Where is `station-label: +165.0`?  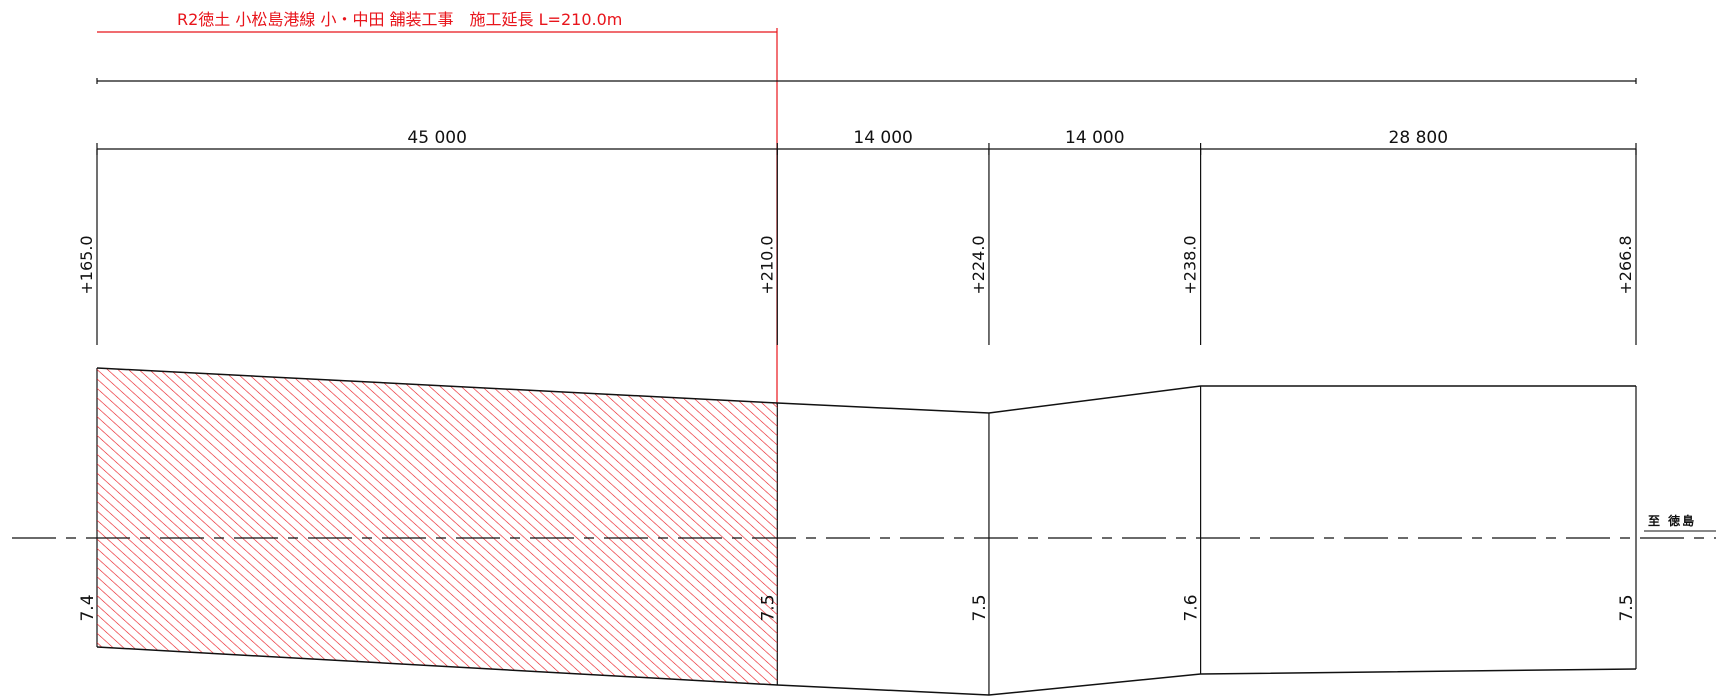 station-label: +165.0 is located at coordinates (86, 264).